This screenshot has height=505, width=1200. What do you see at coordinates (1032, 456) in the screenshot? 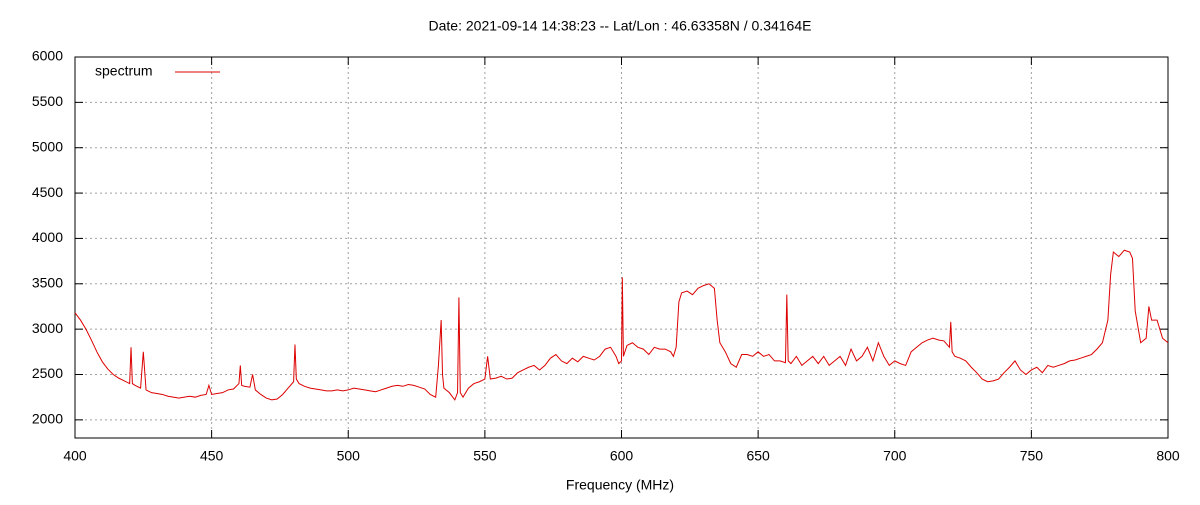
I see `x-tick-label: 750` at bounding box center [1032, 456].